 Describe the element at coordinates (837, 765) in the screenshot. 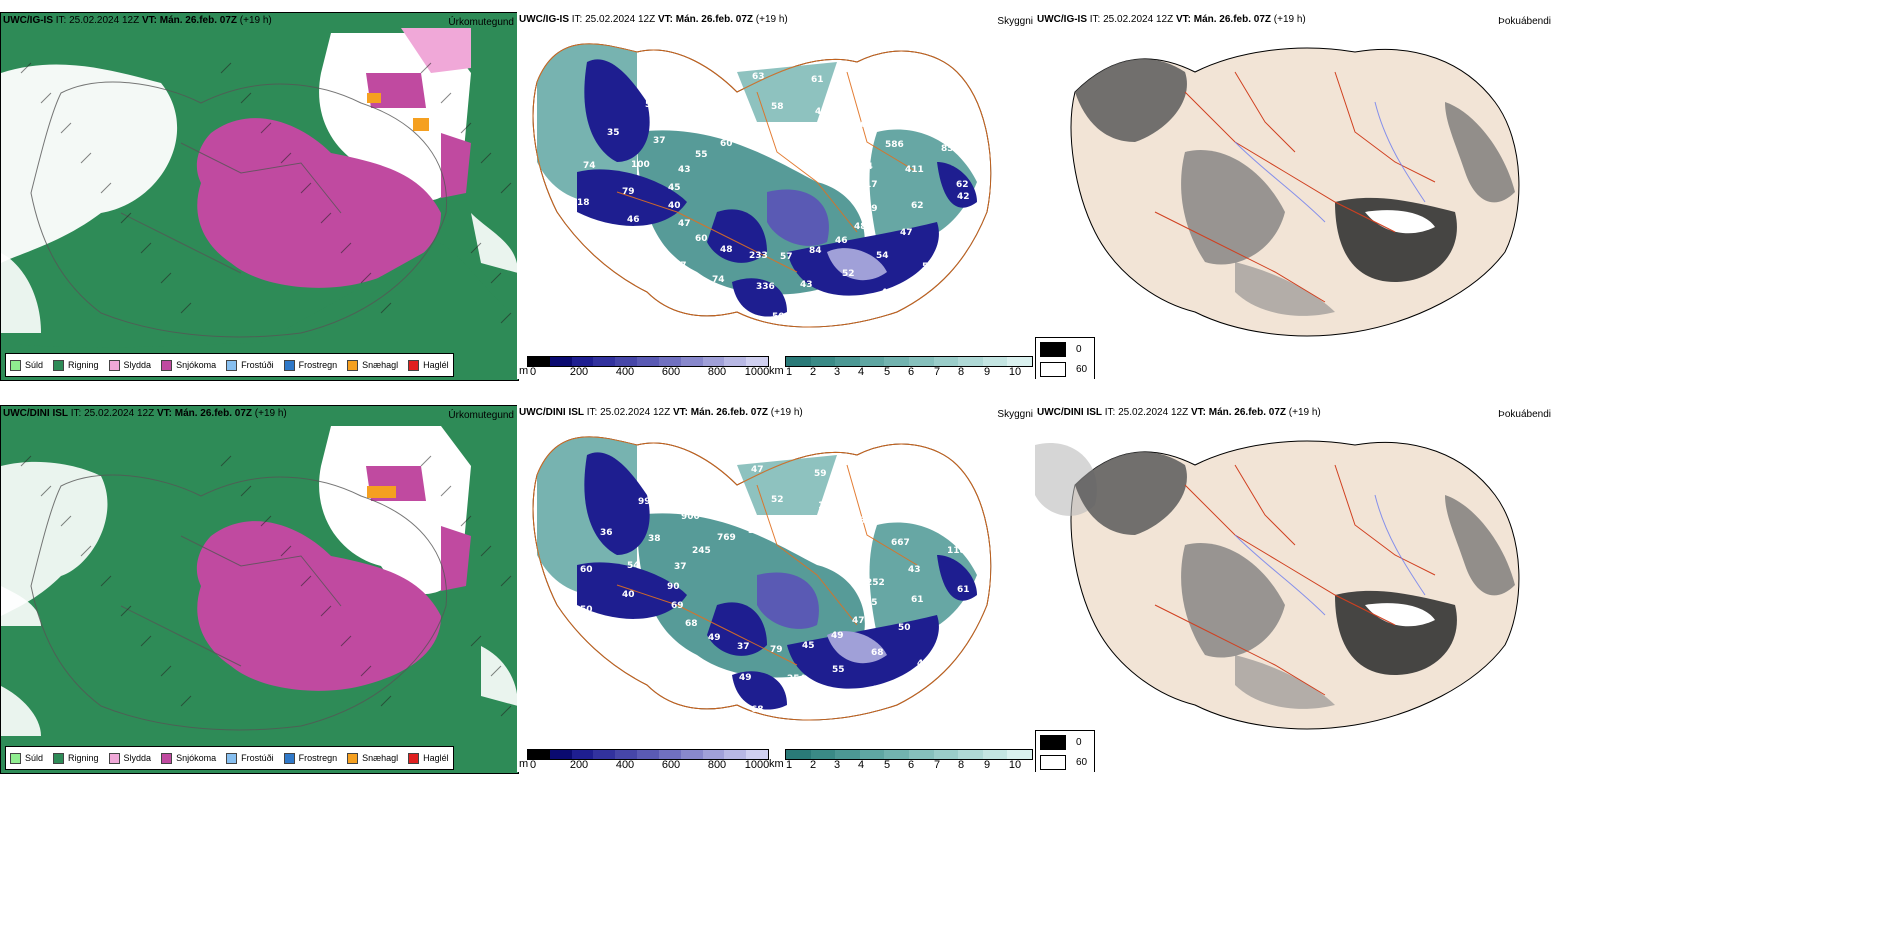

I see `visibility-tick: 3` at that location.